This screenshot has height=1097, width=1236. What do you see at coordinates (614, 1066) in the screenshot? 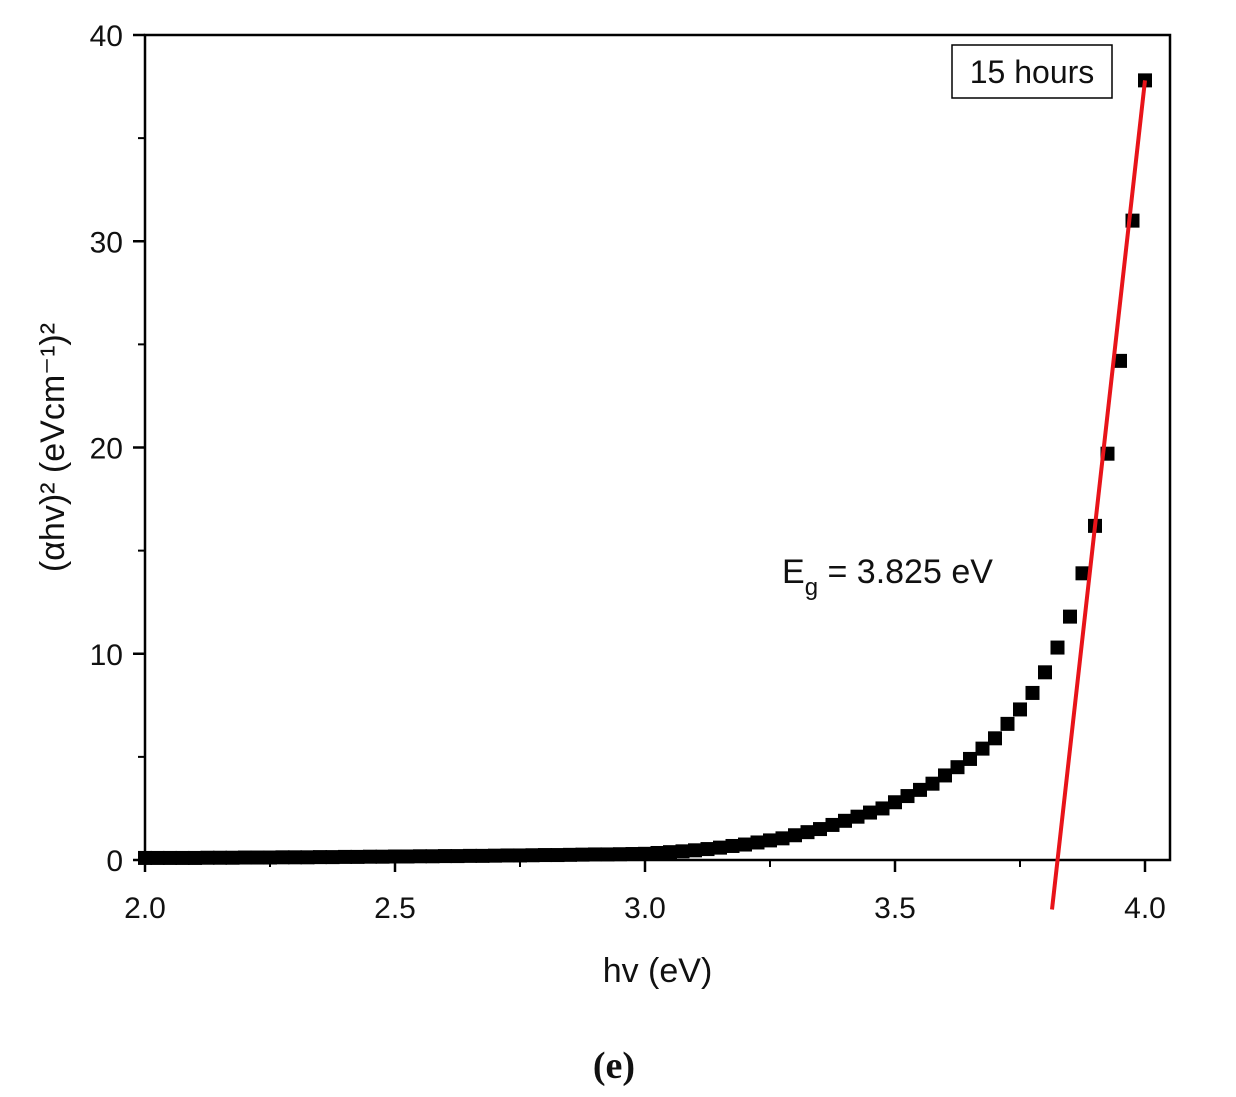
I see `caption: (e)` at bounding box center [614, 1066].